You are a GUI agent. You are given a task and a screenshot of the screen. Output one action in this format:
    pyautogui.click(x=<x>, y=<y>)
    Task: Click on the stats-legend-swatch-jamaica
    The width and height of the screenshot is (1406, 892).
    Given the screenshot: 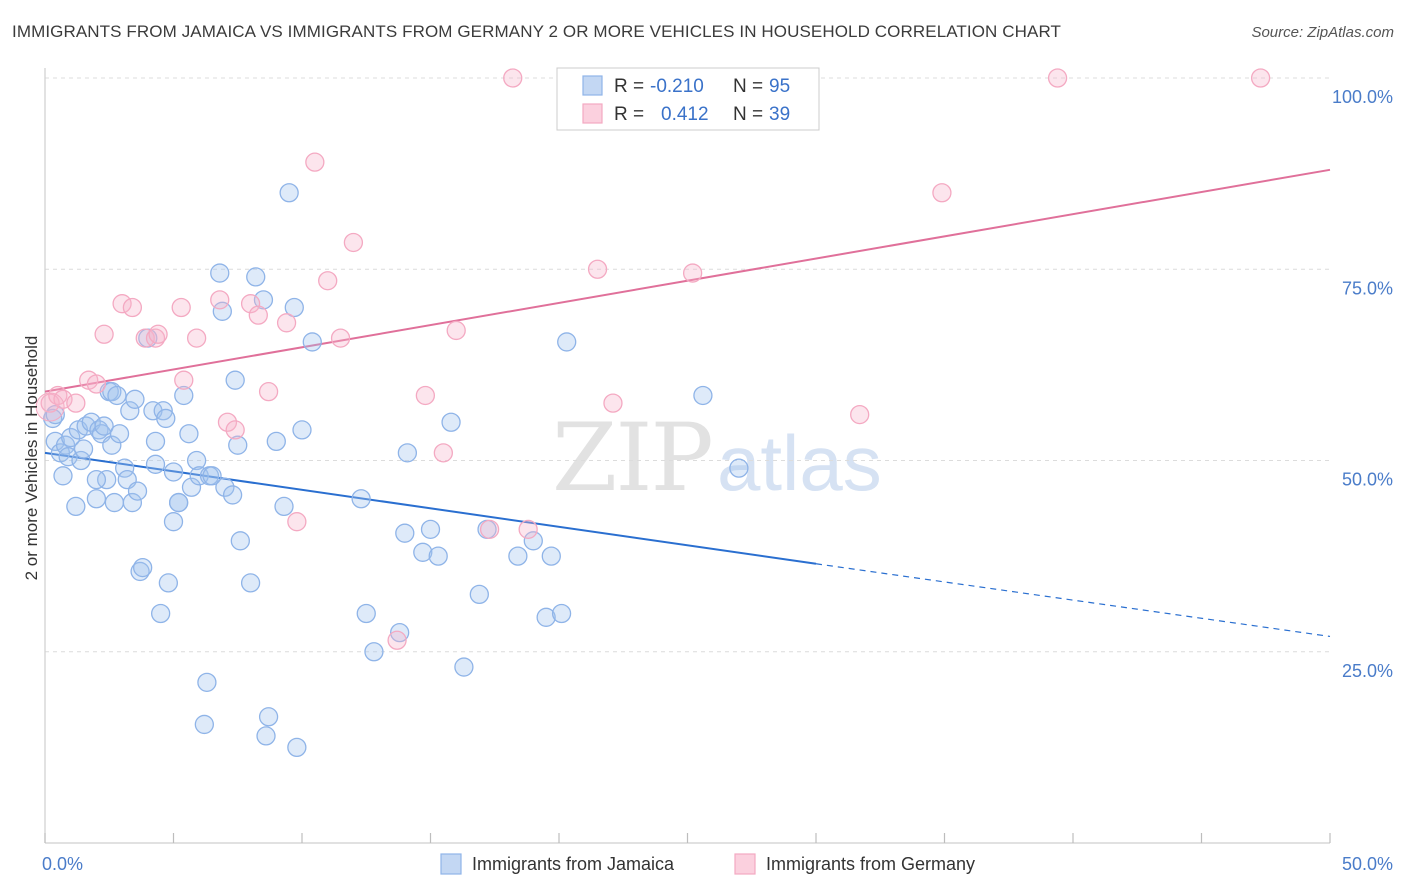 What is the action you would take?
    pyautogui.click(x=592, y=85)
    